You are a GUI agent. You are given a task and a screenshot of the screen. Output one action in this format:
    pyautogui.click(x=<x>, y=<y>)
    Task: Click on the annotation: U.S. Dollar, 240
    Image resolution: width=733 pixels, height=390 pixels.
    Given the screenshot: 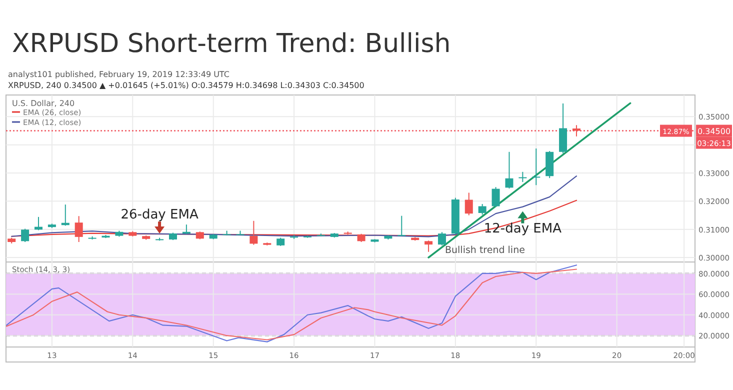 What is the action you would take?
    pyautogui.click(x=43, y=103)
    